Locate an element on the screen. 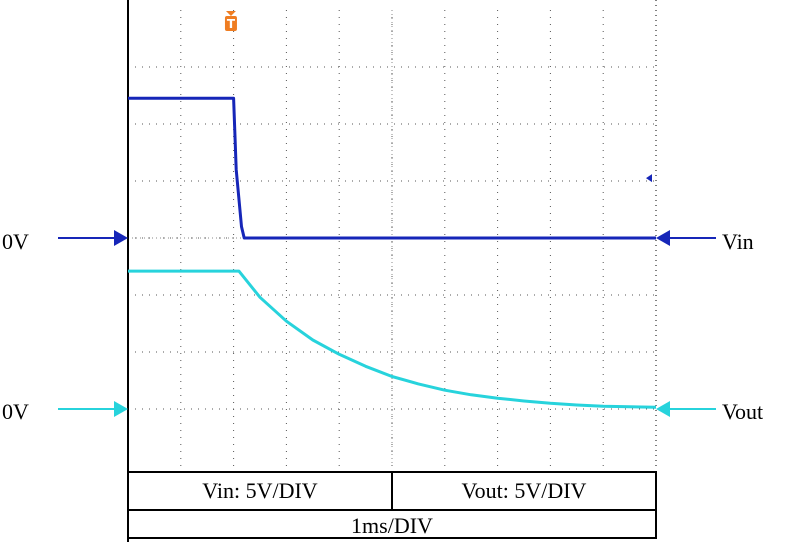 The width and height of the screenshot is (789, 547). vout-scale-label: Vout: 5V/DIV is located at coordinates (524, 490).